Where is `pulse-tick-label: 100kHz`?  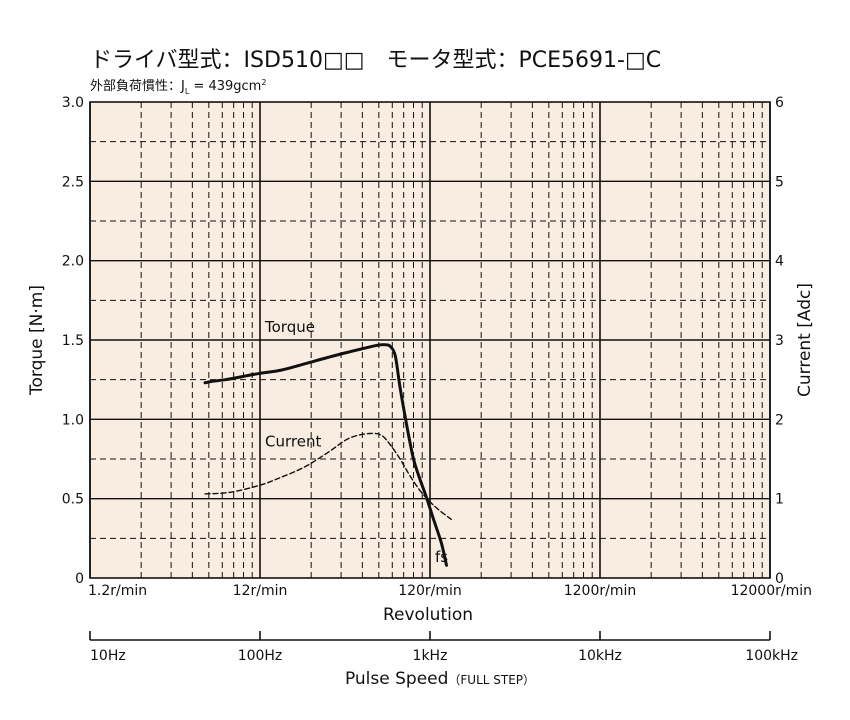 pulse-tick-label: 100kHz is located at coordinates (771, 656).